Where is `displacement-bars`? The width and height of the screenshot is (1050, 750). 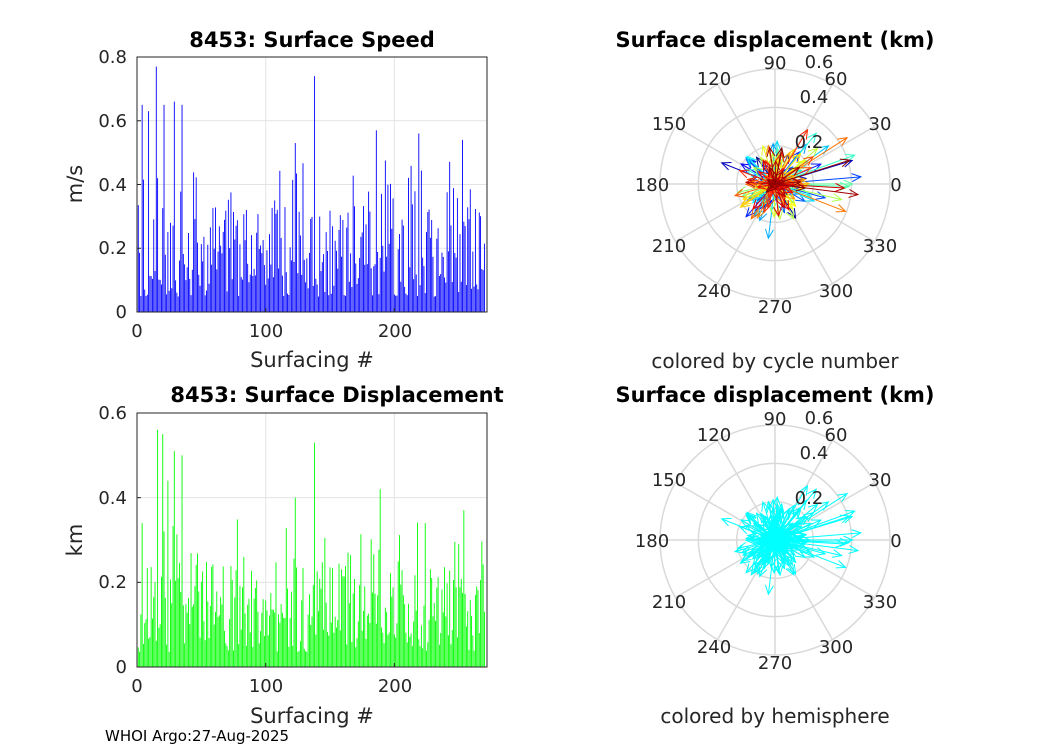
displacement-bars is located at coordinates (311, 548).